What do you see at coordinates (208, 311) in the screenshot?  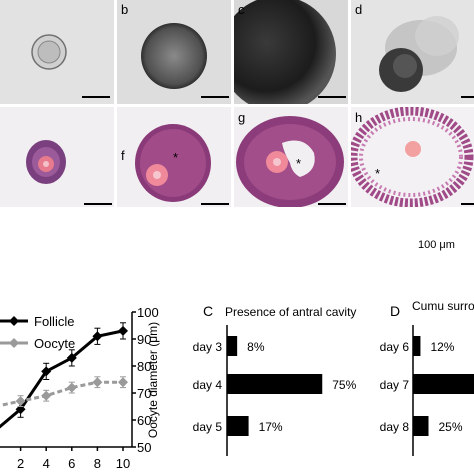 I see `panel-label-C: C` at bounding box center [208, 311].